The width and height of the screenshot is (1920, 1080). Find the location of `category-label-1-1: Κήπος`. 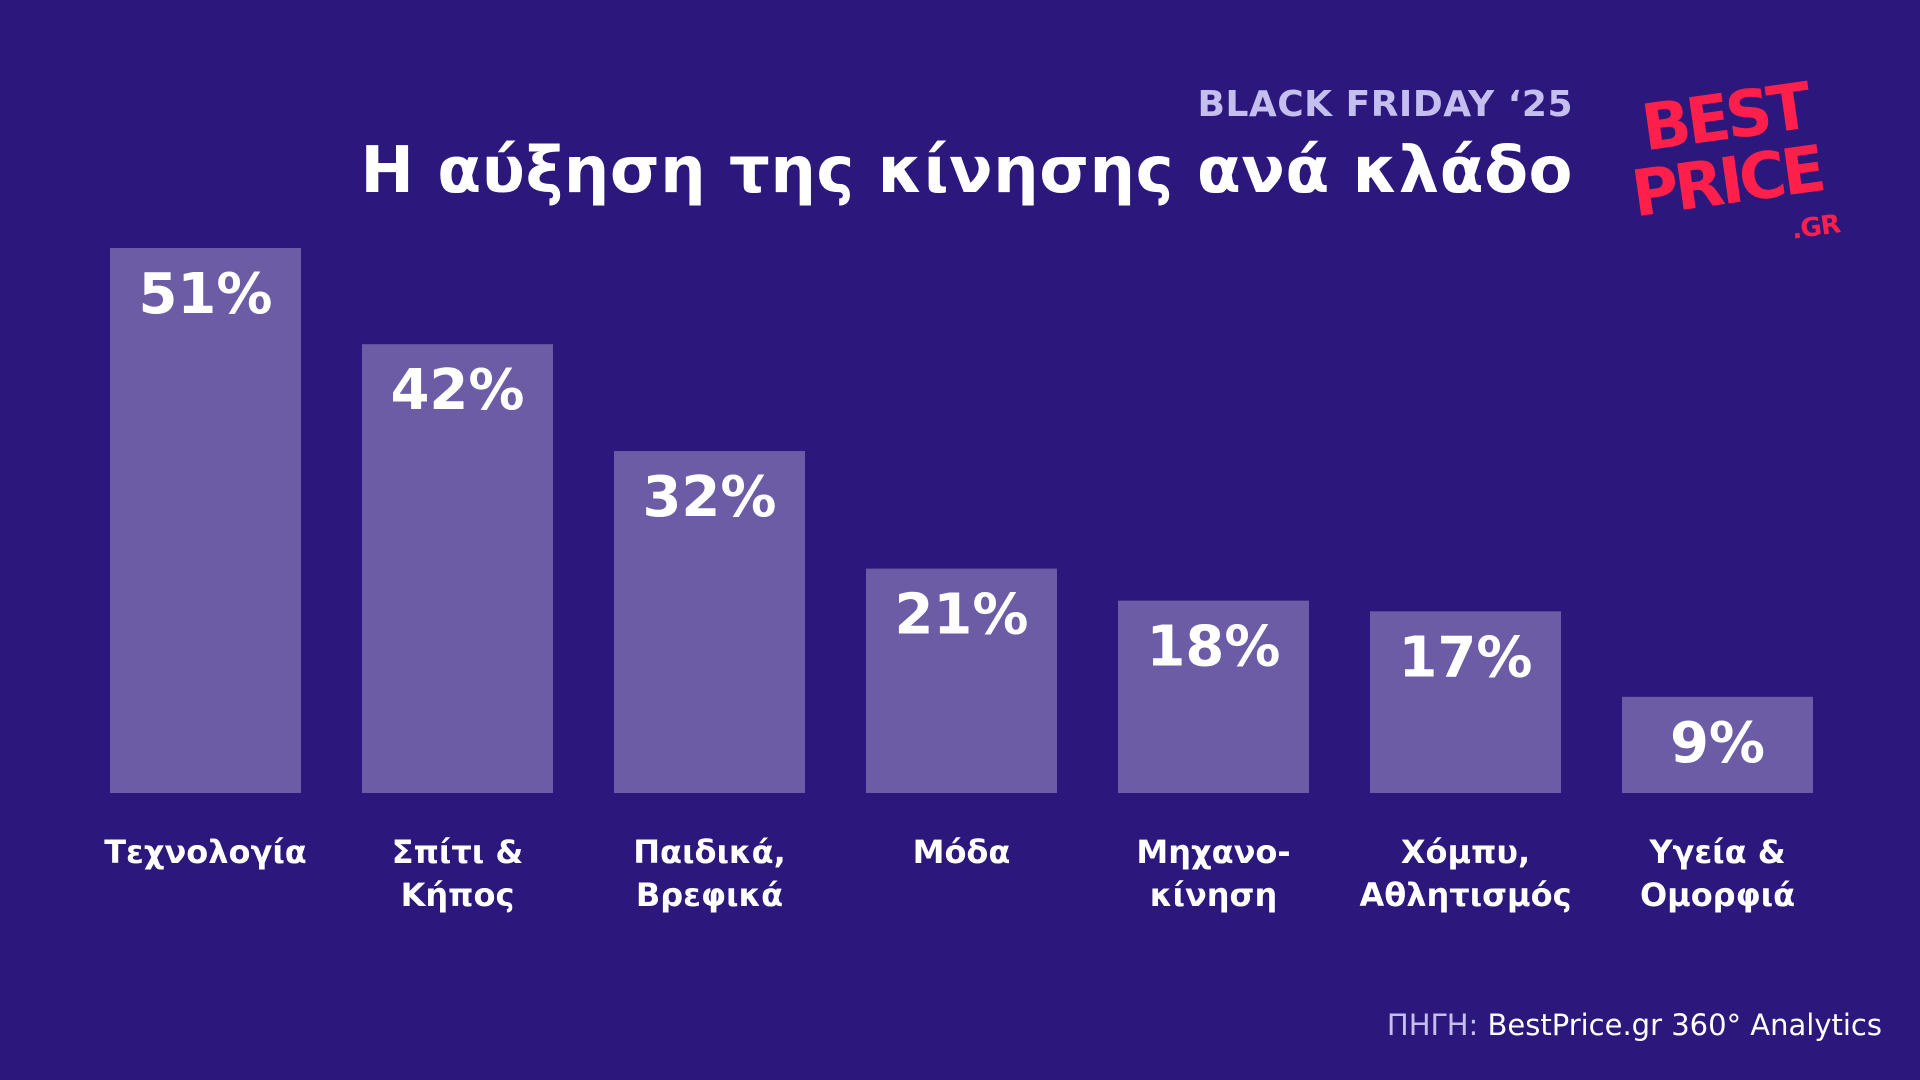

category-label-1-1: Κήπος is located at coordinates (458, 895).